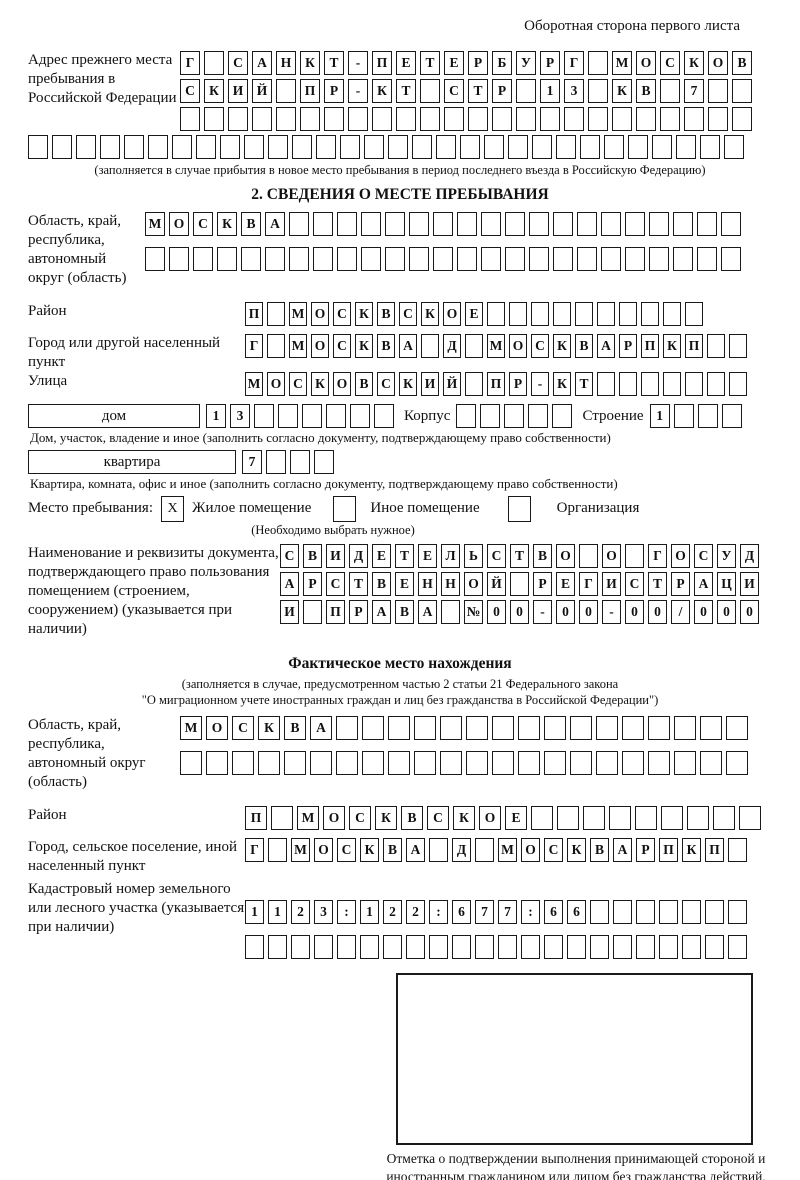 This screenshot has height=1180, width=800. I want to click on char-cell: :, so click(346, 912).